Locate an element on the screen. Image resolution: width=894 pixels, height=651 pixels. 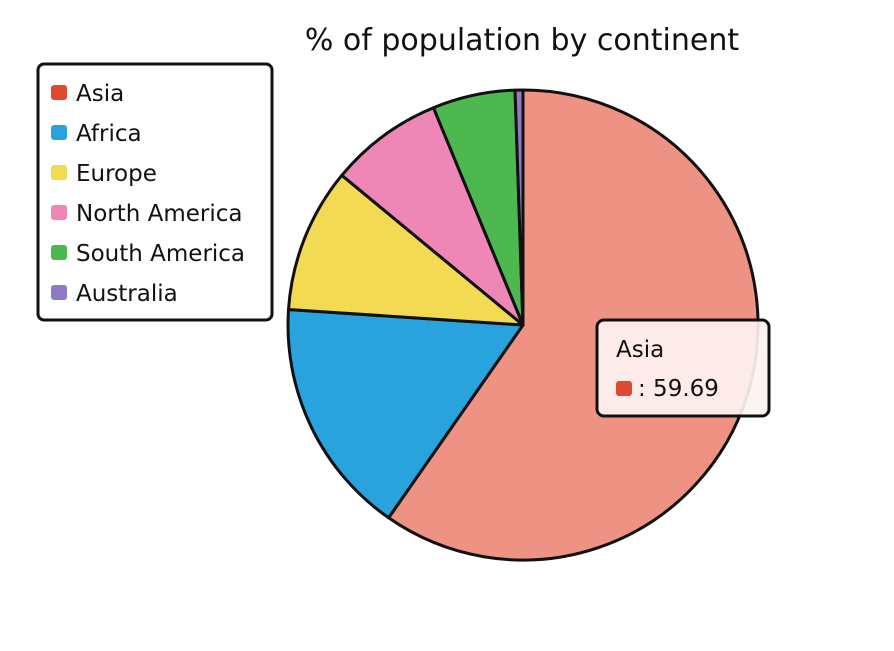
pie-slice-north-america is located at coordinates (432, 216).